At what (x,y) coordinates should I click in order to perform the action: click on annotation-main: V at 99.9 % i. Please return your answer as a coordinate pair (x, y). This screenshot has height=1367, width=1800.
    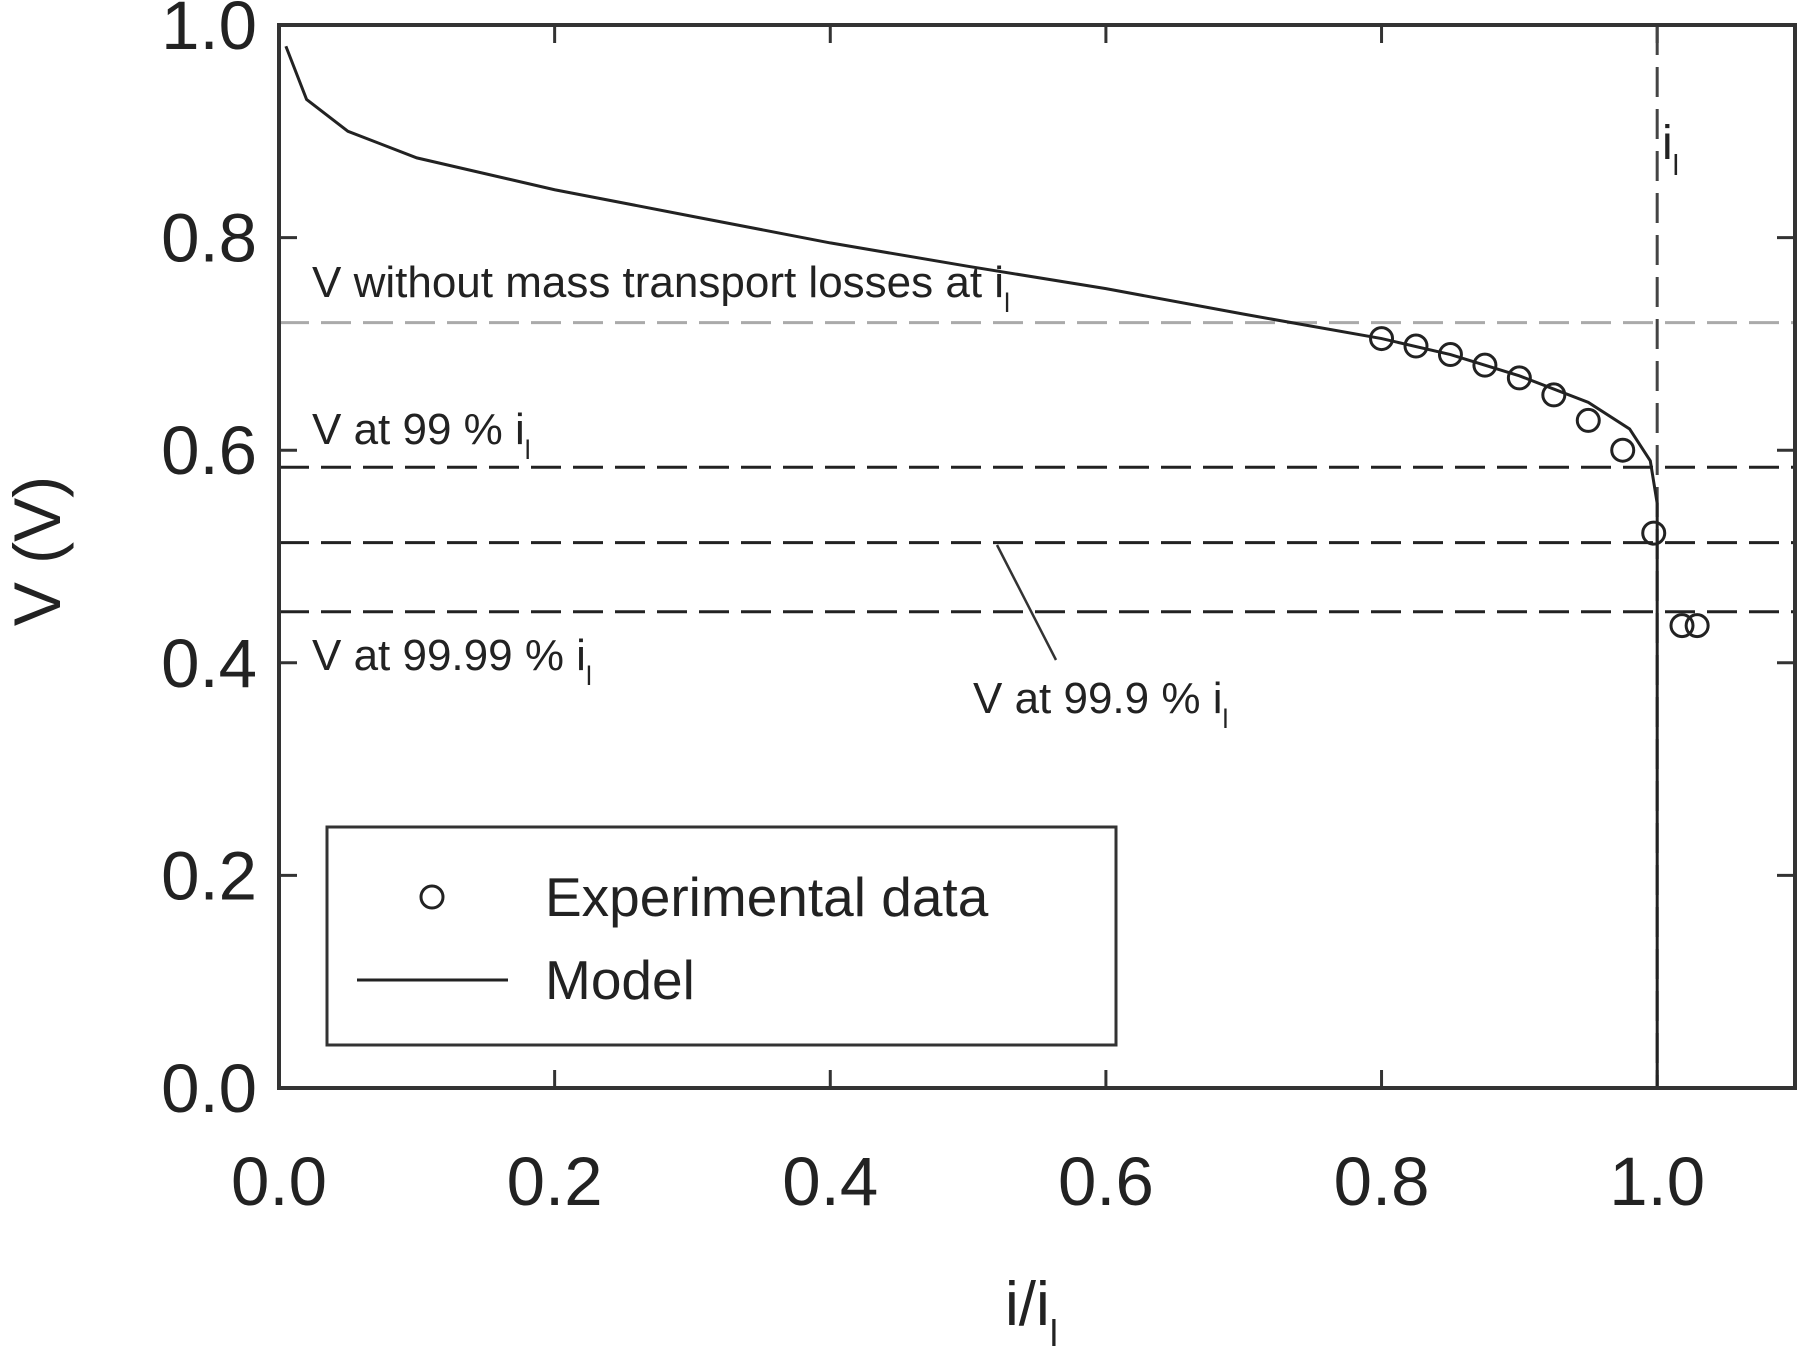
    Looking at the image, I should click on (1097, 698).